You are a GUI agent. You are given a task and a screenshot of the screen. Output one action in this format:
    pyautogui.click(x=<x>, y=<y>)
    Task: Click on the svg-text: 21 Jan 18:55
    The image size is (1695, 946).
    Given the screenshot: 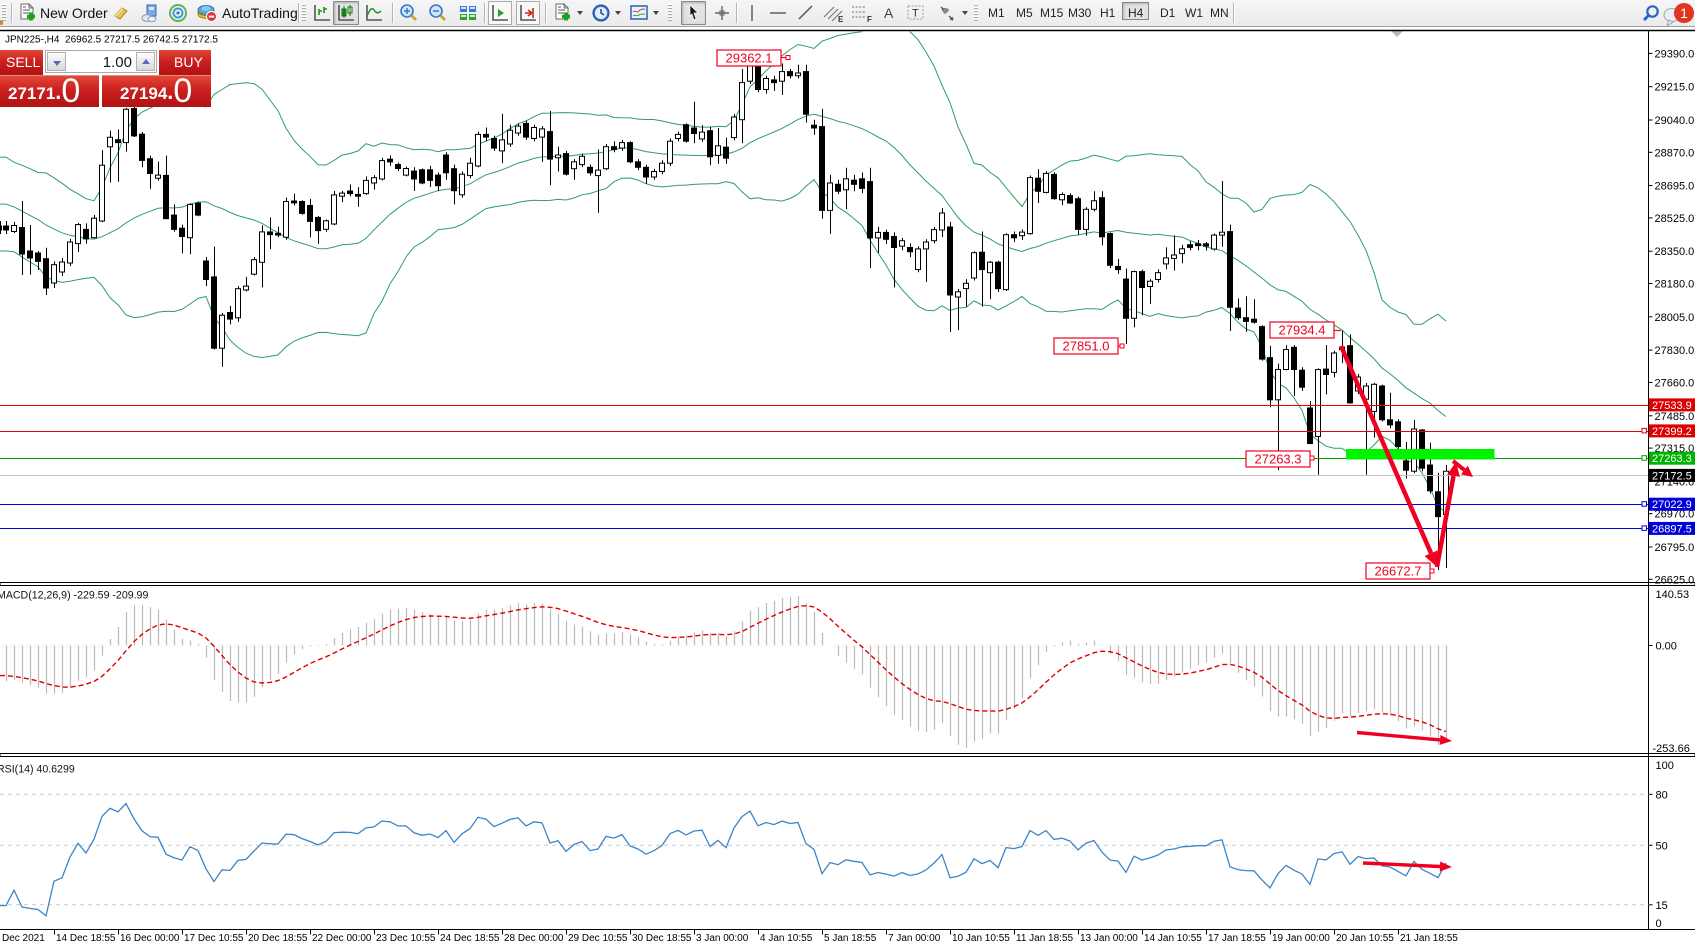 What is the action you would take?
    pyautogui.click(x=1429, y=938)
    